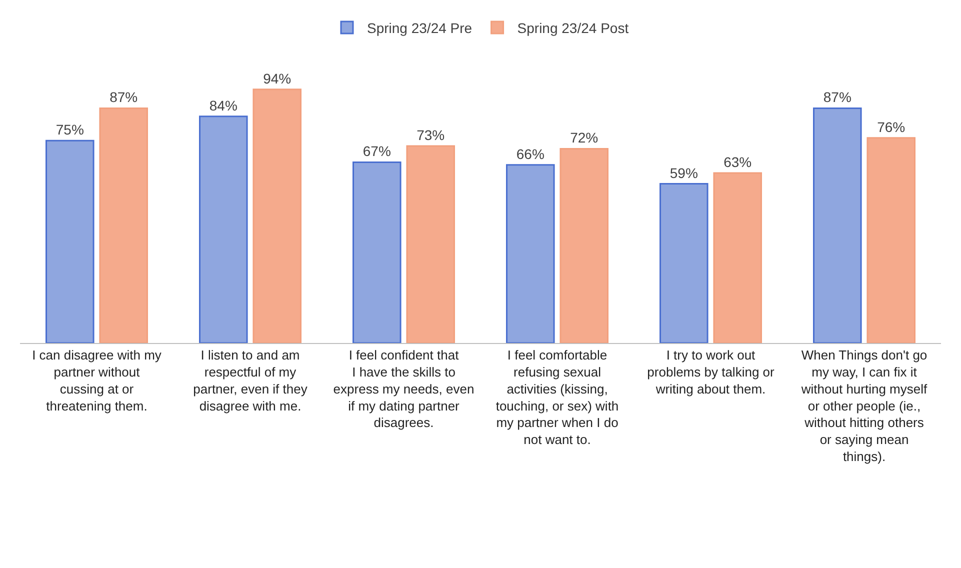 This screenshot has width=961, height=568. Describe the element at coordinates (584, 138) in the screenshot. I see `data-label: 72%` at that location.